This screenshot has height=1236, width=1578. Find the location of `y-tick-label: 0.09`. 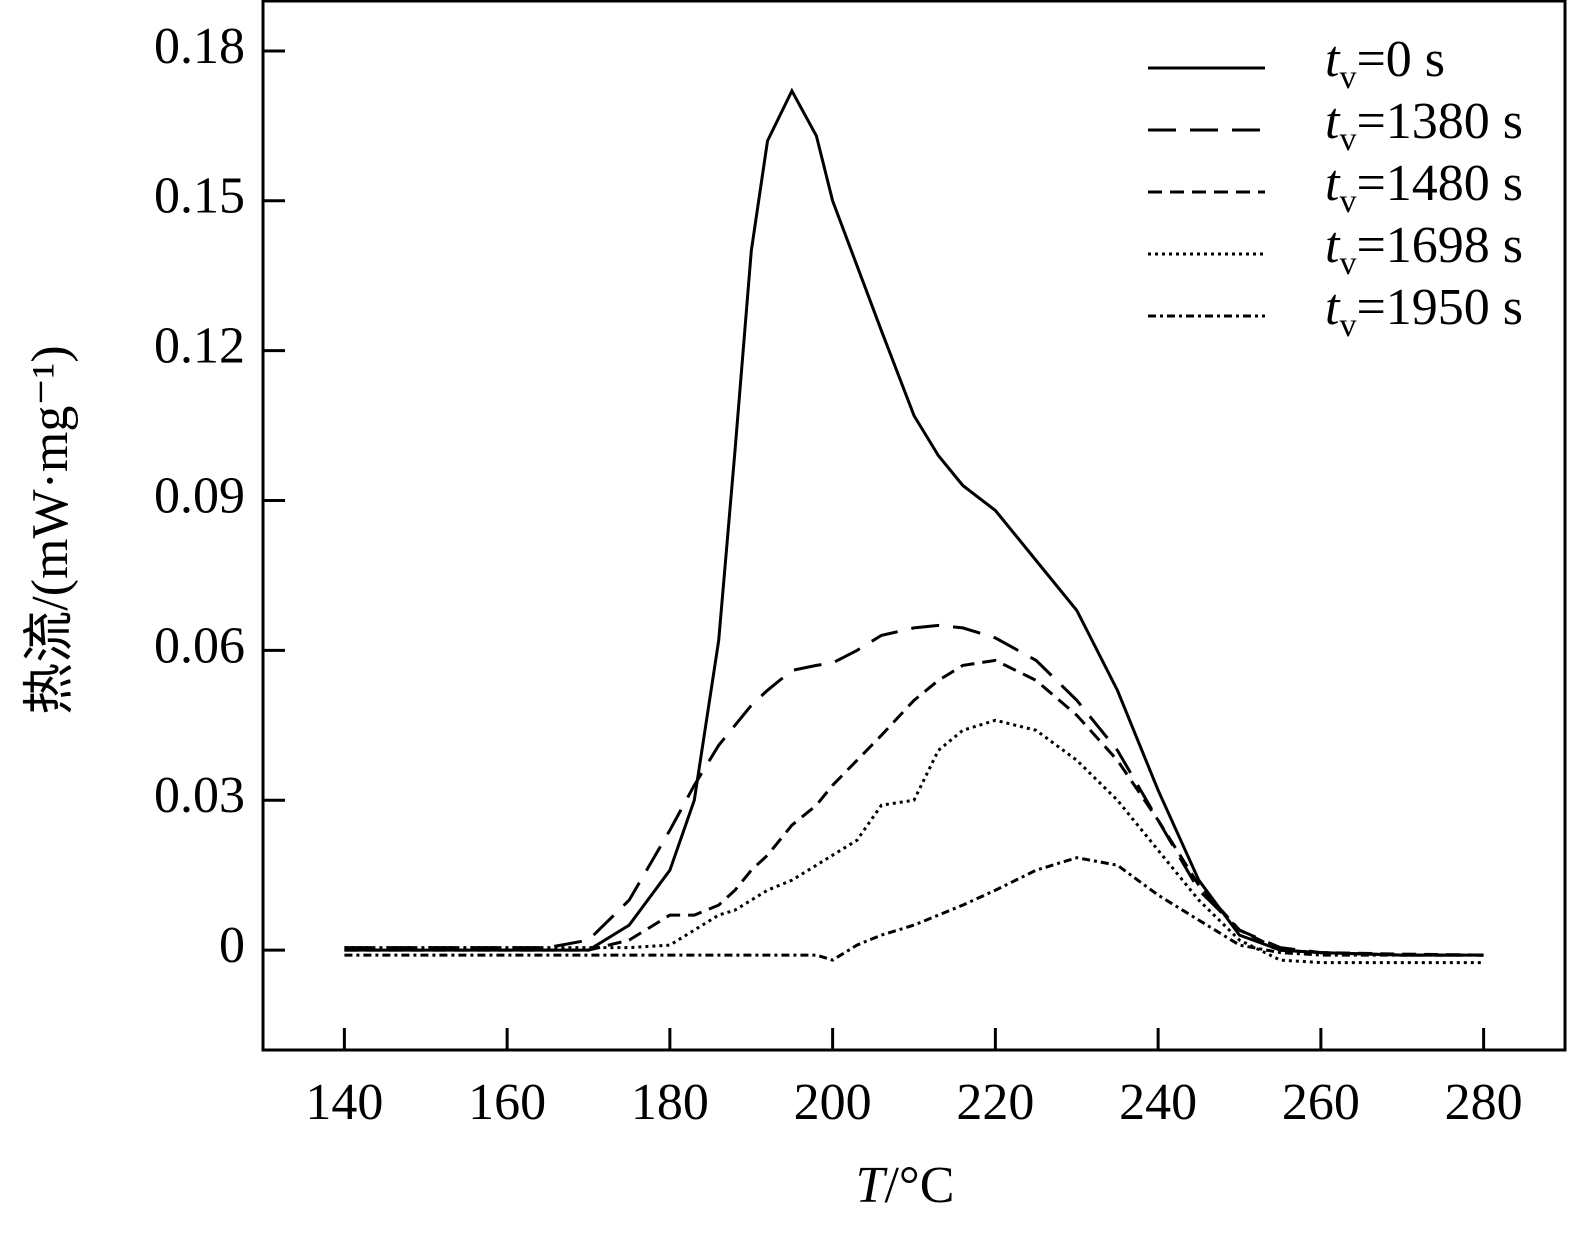

y-tick-label: 0.09 is located at coordinates (199, 495).